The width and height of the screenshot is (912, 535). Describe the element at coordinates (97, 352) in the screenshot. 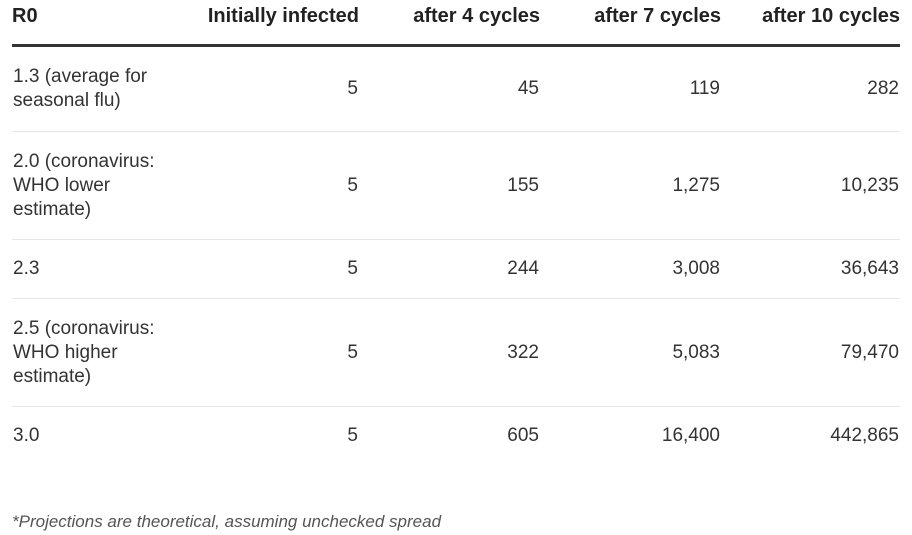

I see `cell-r0: 2.5 (coronavirus: WHO higher estimate)` at that location.